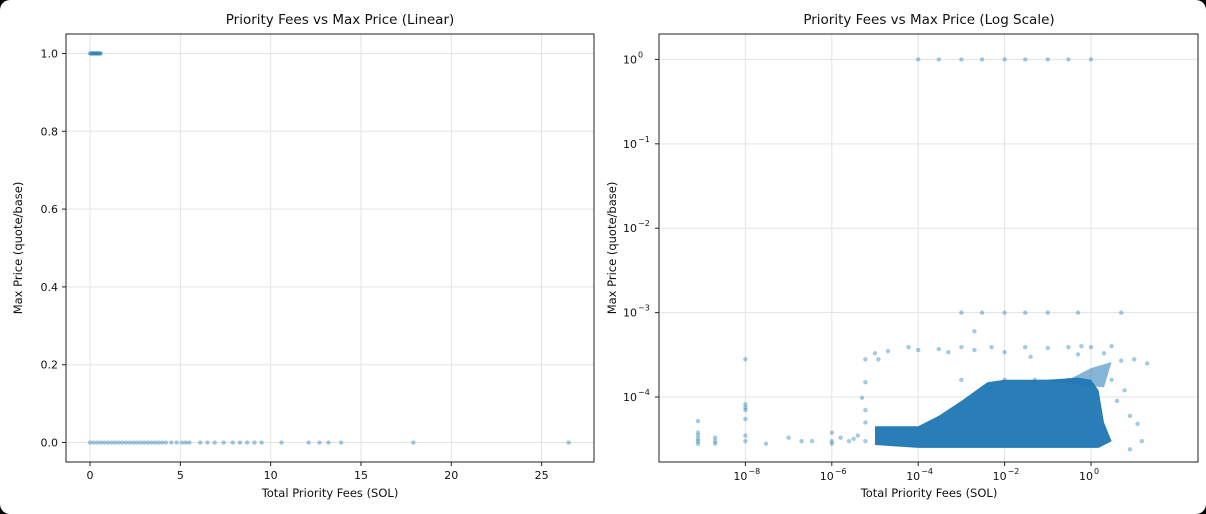 This screenshot has height=514, width=1206. What do you see at coordinates (644, 308) in the screenshot?
I see `log-y-tick-exponent: −3` at bounding box center [644, 308].